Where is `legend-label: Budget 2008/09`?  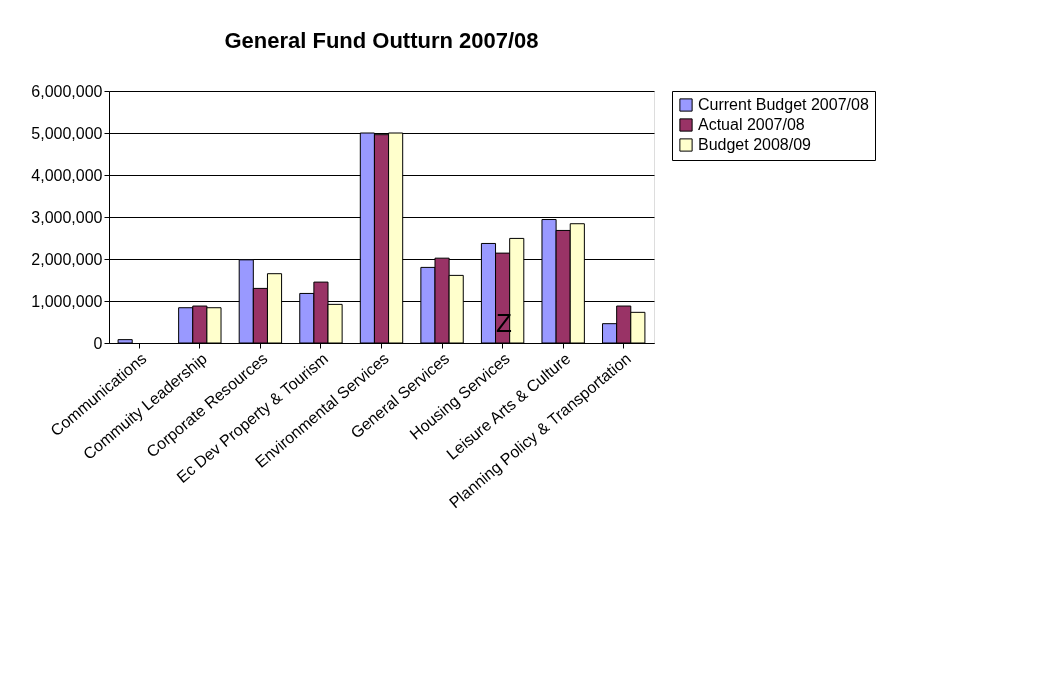
legend-label: Budget 2008/09 is located at coordinates (755, 144).